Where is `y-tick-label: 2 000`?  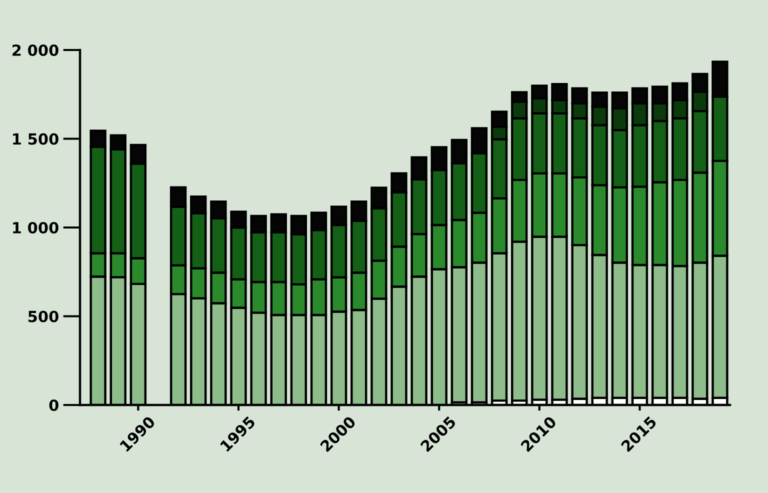
y-tick-label: 2 000 is located at coordinates (35, 50).